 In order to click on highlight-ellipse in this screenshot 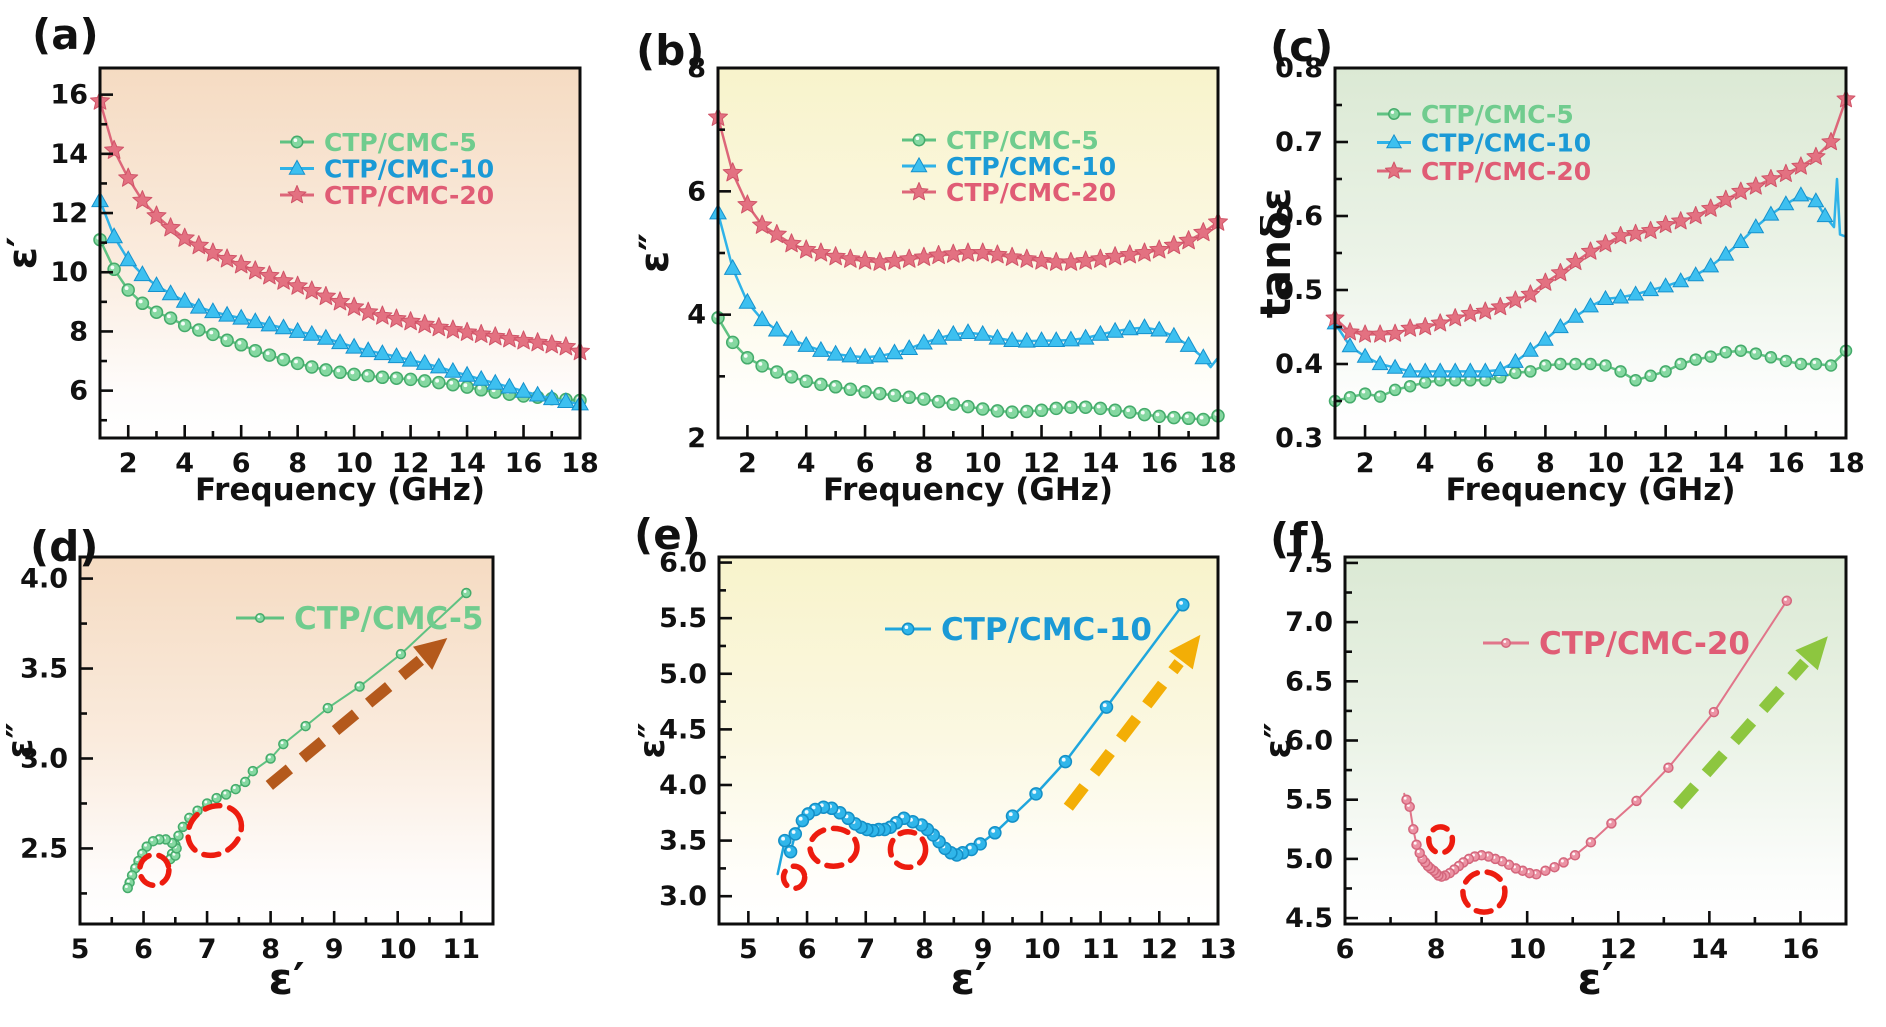, I will do `click(908, 849)`.